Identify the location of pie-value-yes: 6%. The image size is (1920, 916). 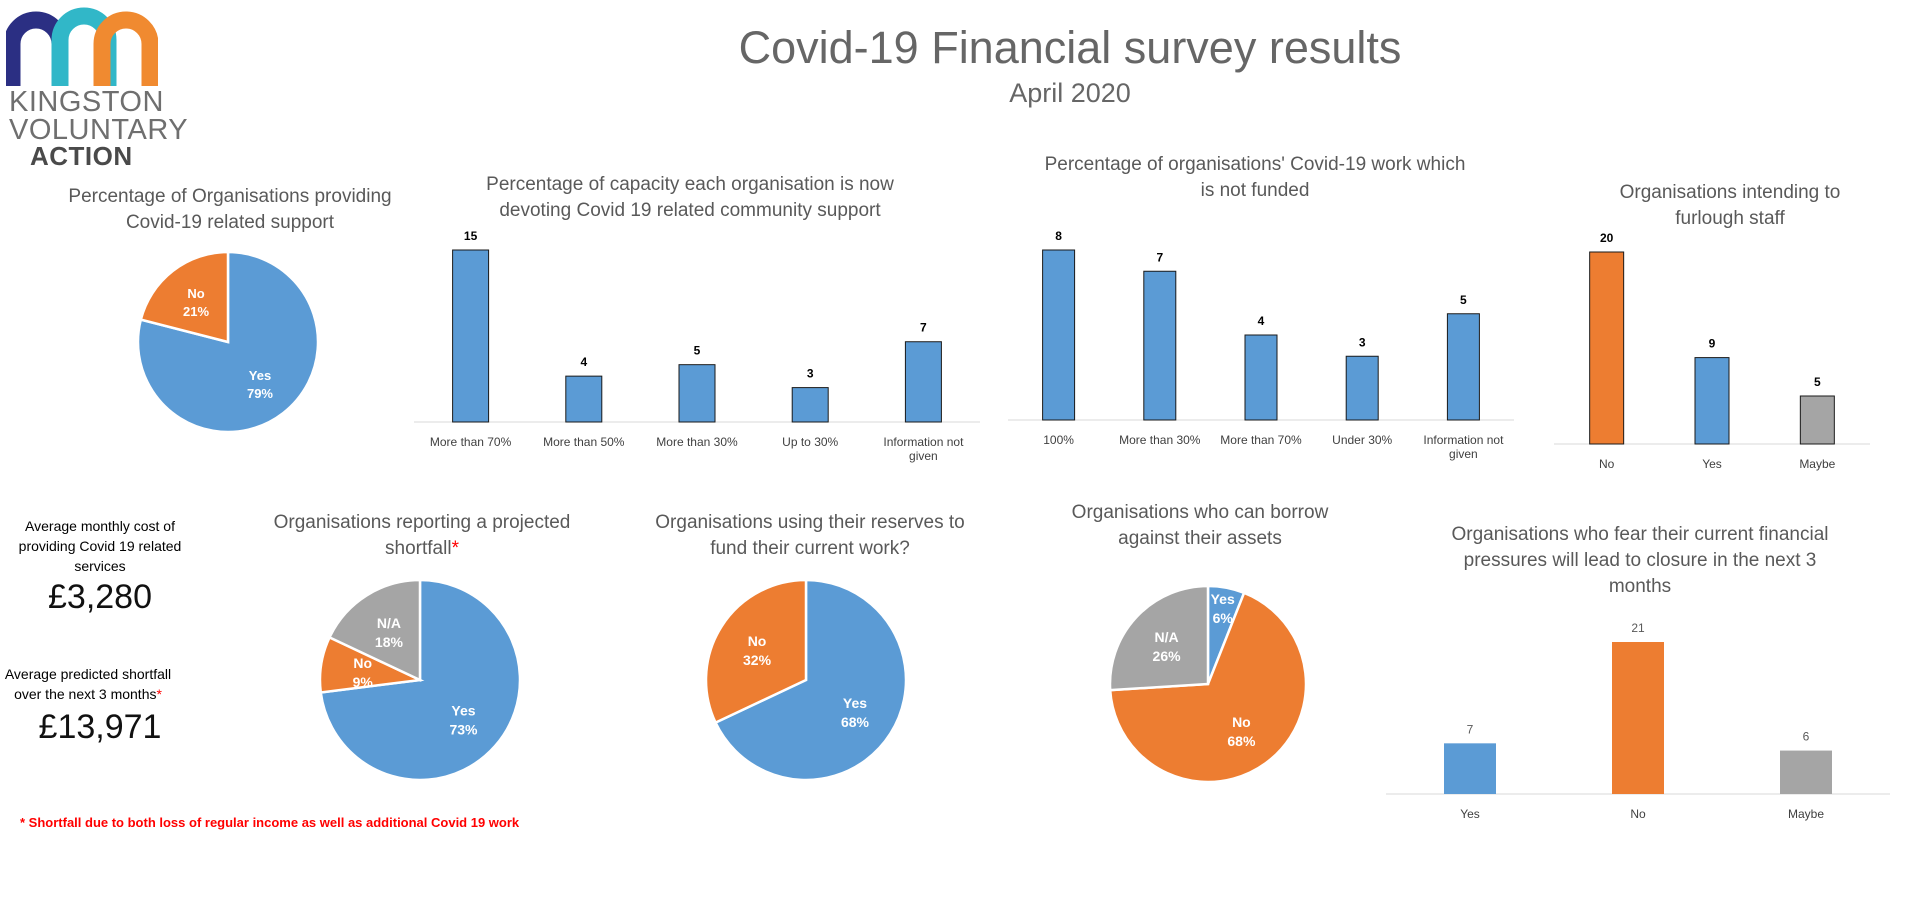
(1223, 618).